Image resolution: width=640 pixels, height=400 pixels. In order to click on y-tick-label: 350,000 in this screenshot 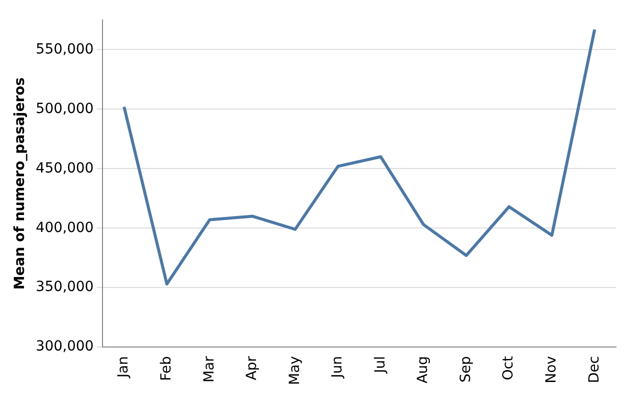, I will do `click(65, 287)`.